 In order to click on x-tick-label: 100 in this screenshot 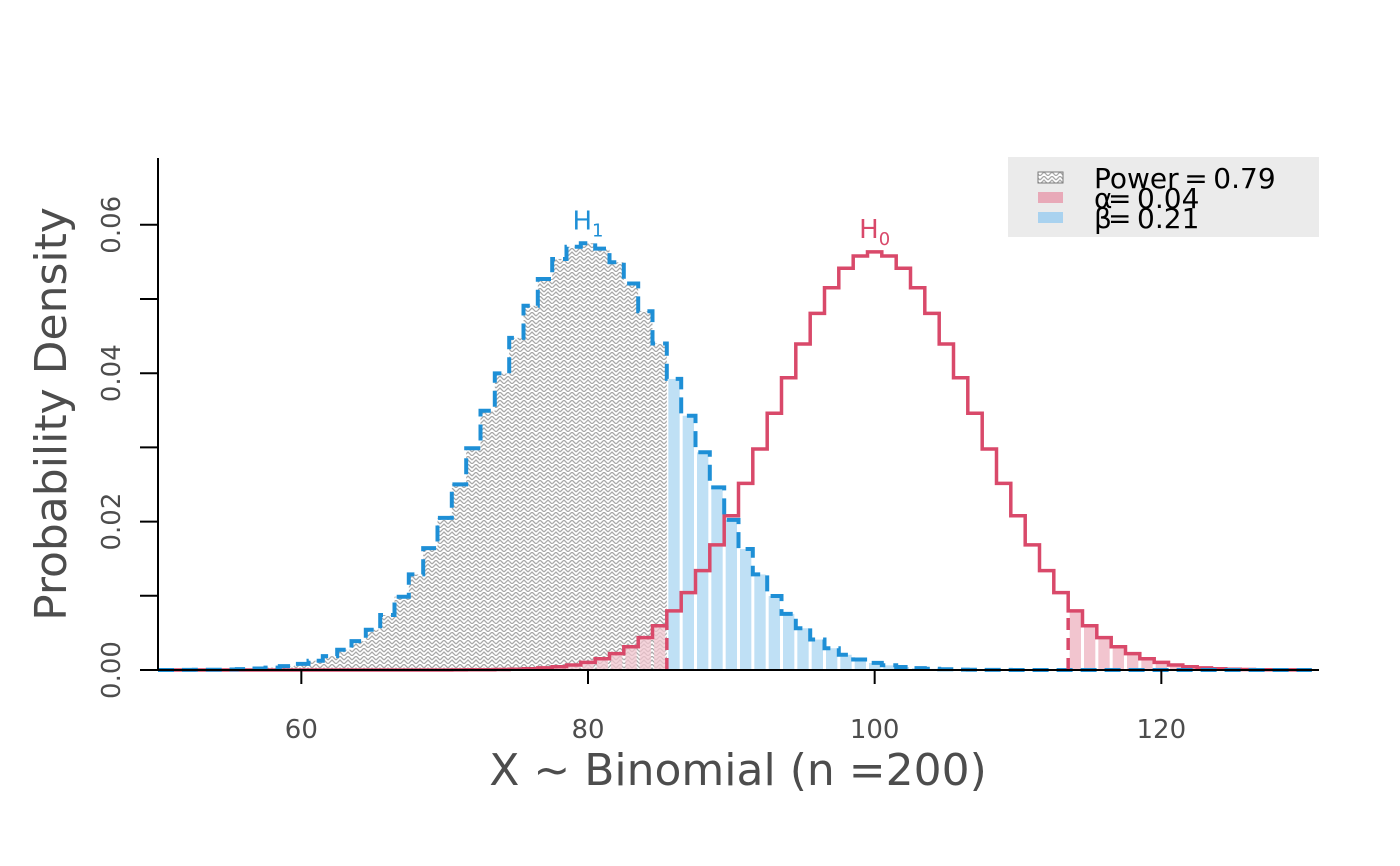, I will do `click(875, 730)`.